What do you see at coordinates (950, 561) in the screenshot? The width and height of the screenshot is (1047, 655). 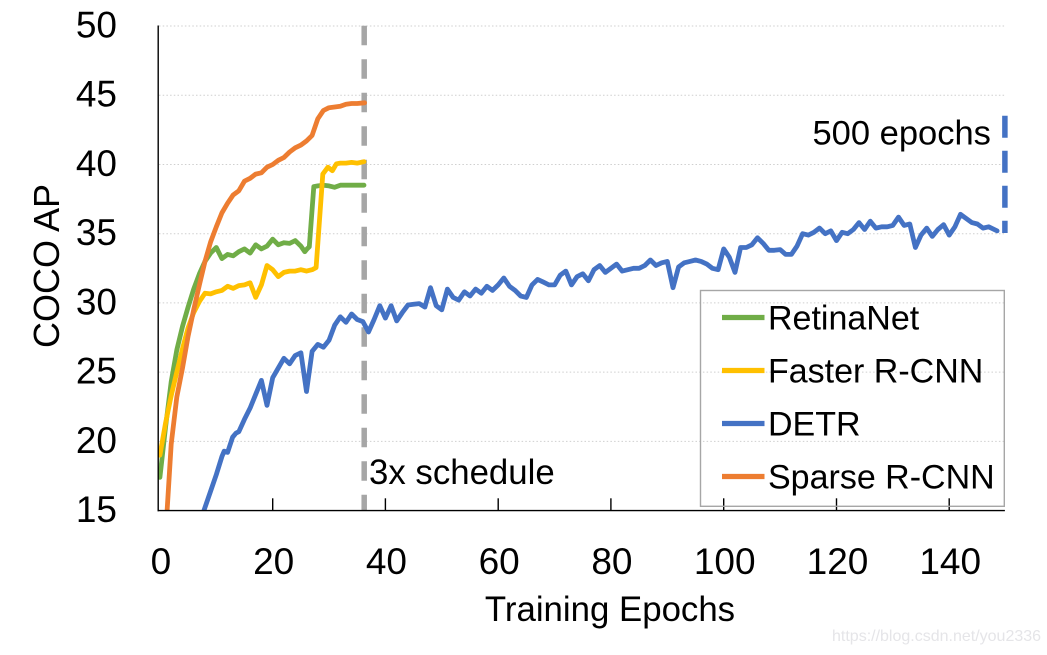 I see `svg-text: 140` at bounding box center [950, 561].